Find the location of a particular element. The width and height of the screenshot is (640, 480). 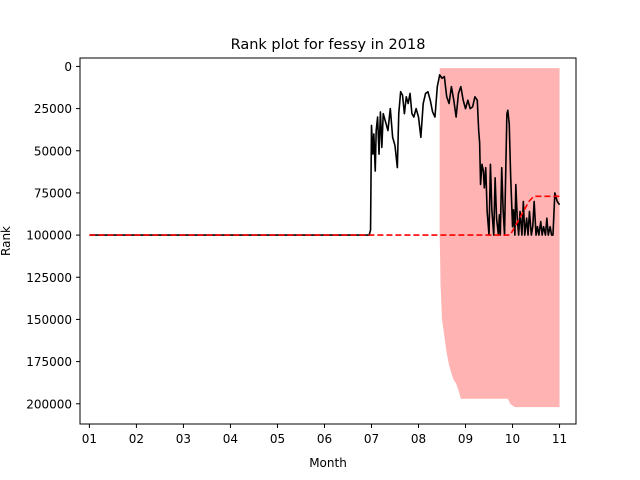

x-tick-label: 11 is located at coordinates (559, 439).